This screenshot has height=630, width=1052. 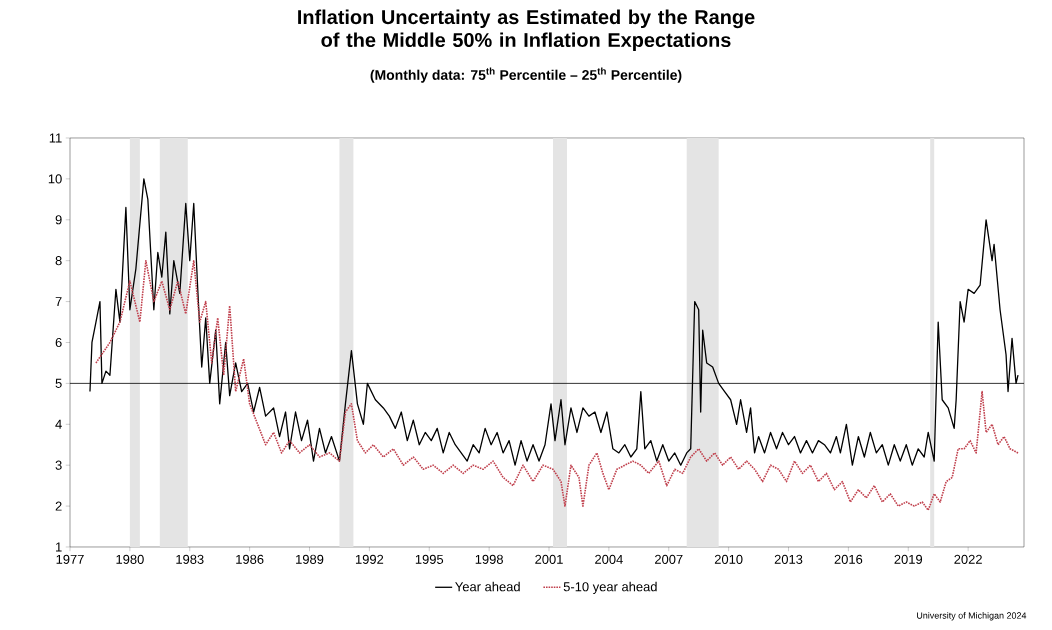 I want to click on x-tick-label: 1983, so click(x=190, y=559).